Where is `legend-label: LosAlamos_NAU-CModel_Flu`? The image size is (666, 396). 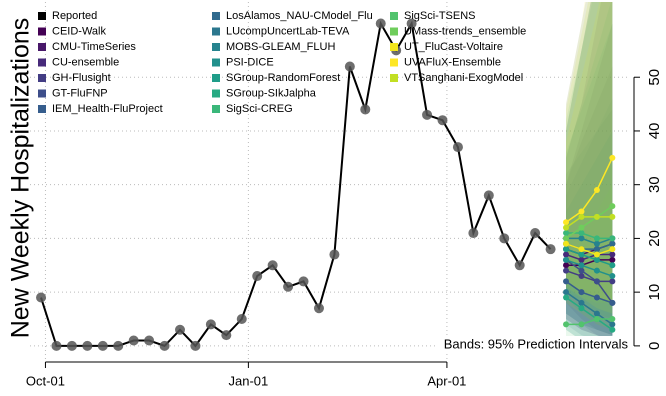 legend-label: LosAlamos_NAU-CModel_Flu is located at coordinates (299, 16).